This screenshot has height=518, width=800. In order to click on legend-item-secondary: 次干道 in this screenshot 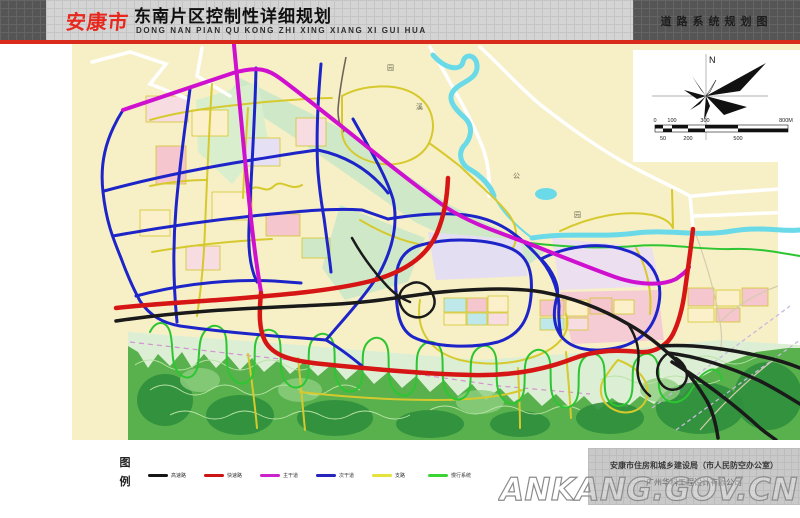, I will do `click(344, 475)`.